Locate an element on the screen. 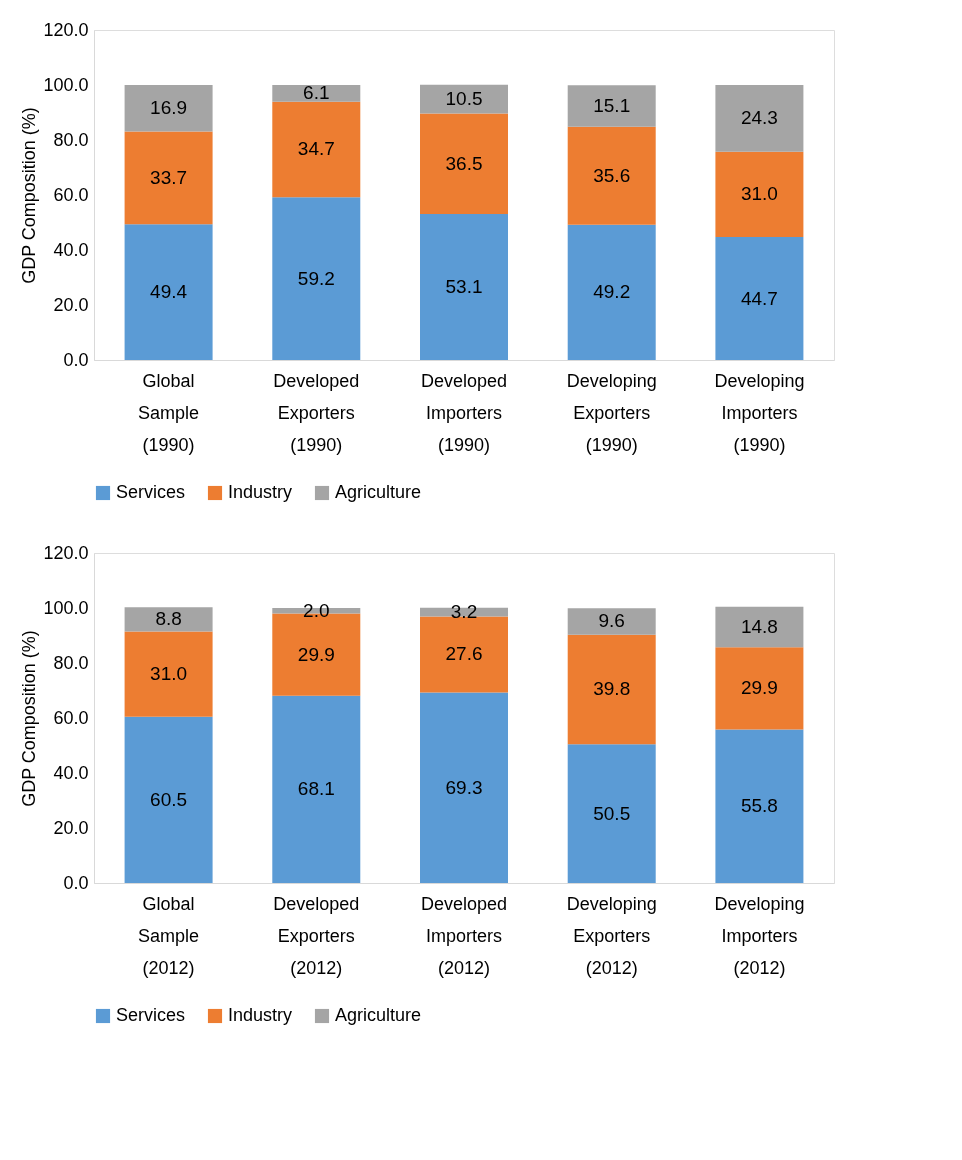 The image size is (962, 1160). x-tick-label: Developed Exporters (2012) is located at coordinates (316, 935).